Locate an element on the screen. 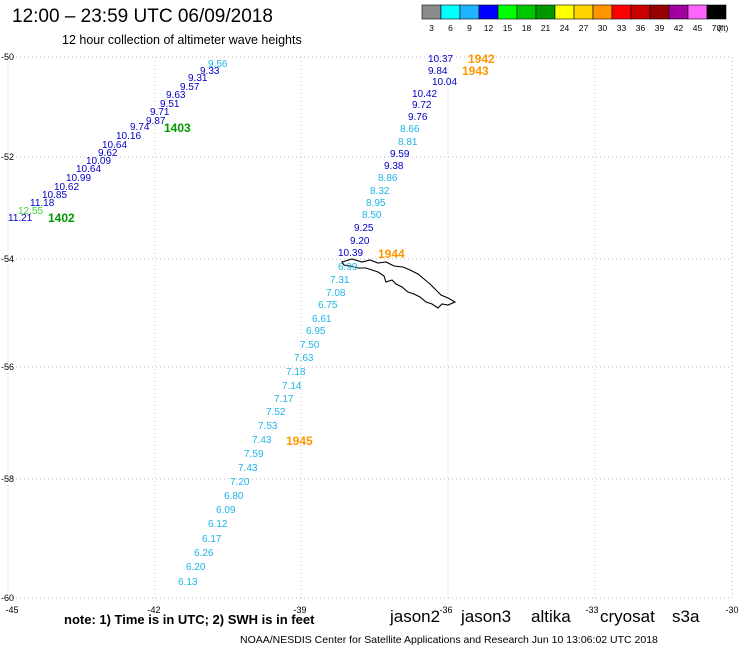  pass-time-label: 1403 is located at coordinates (177, 128).